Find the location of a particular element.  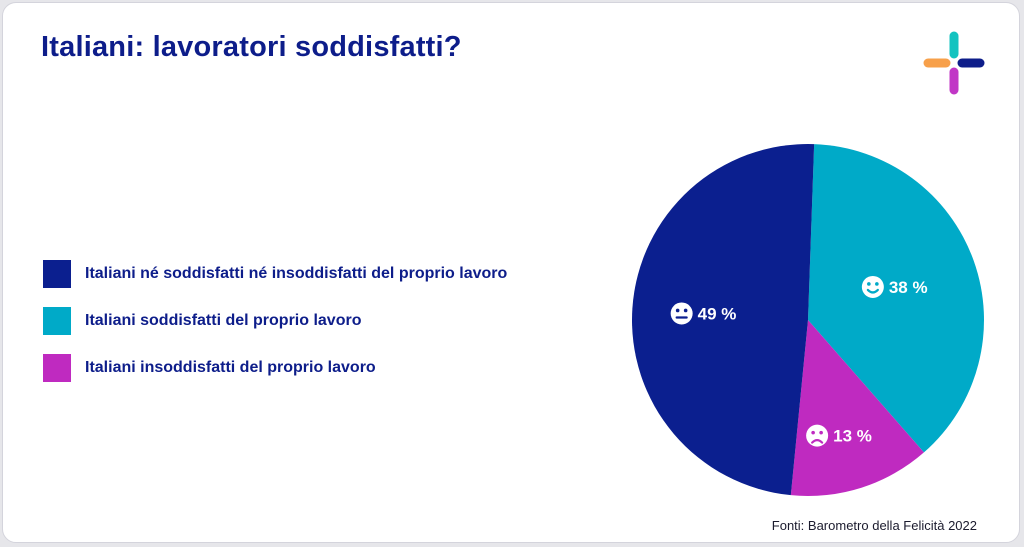

pie-slice-neutral is located at coordinates (723, 320).